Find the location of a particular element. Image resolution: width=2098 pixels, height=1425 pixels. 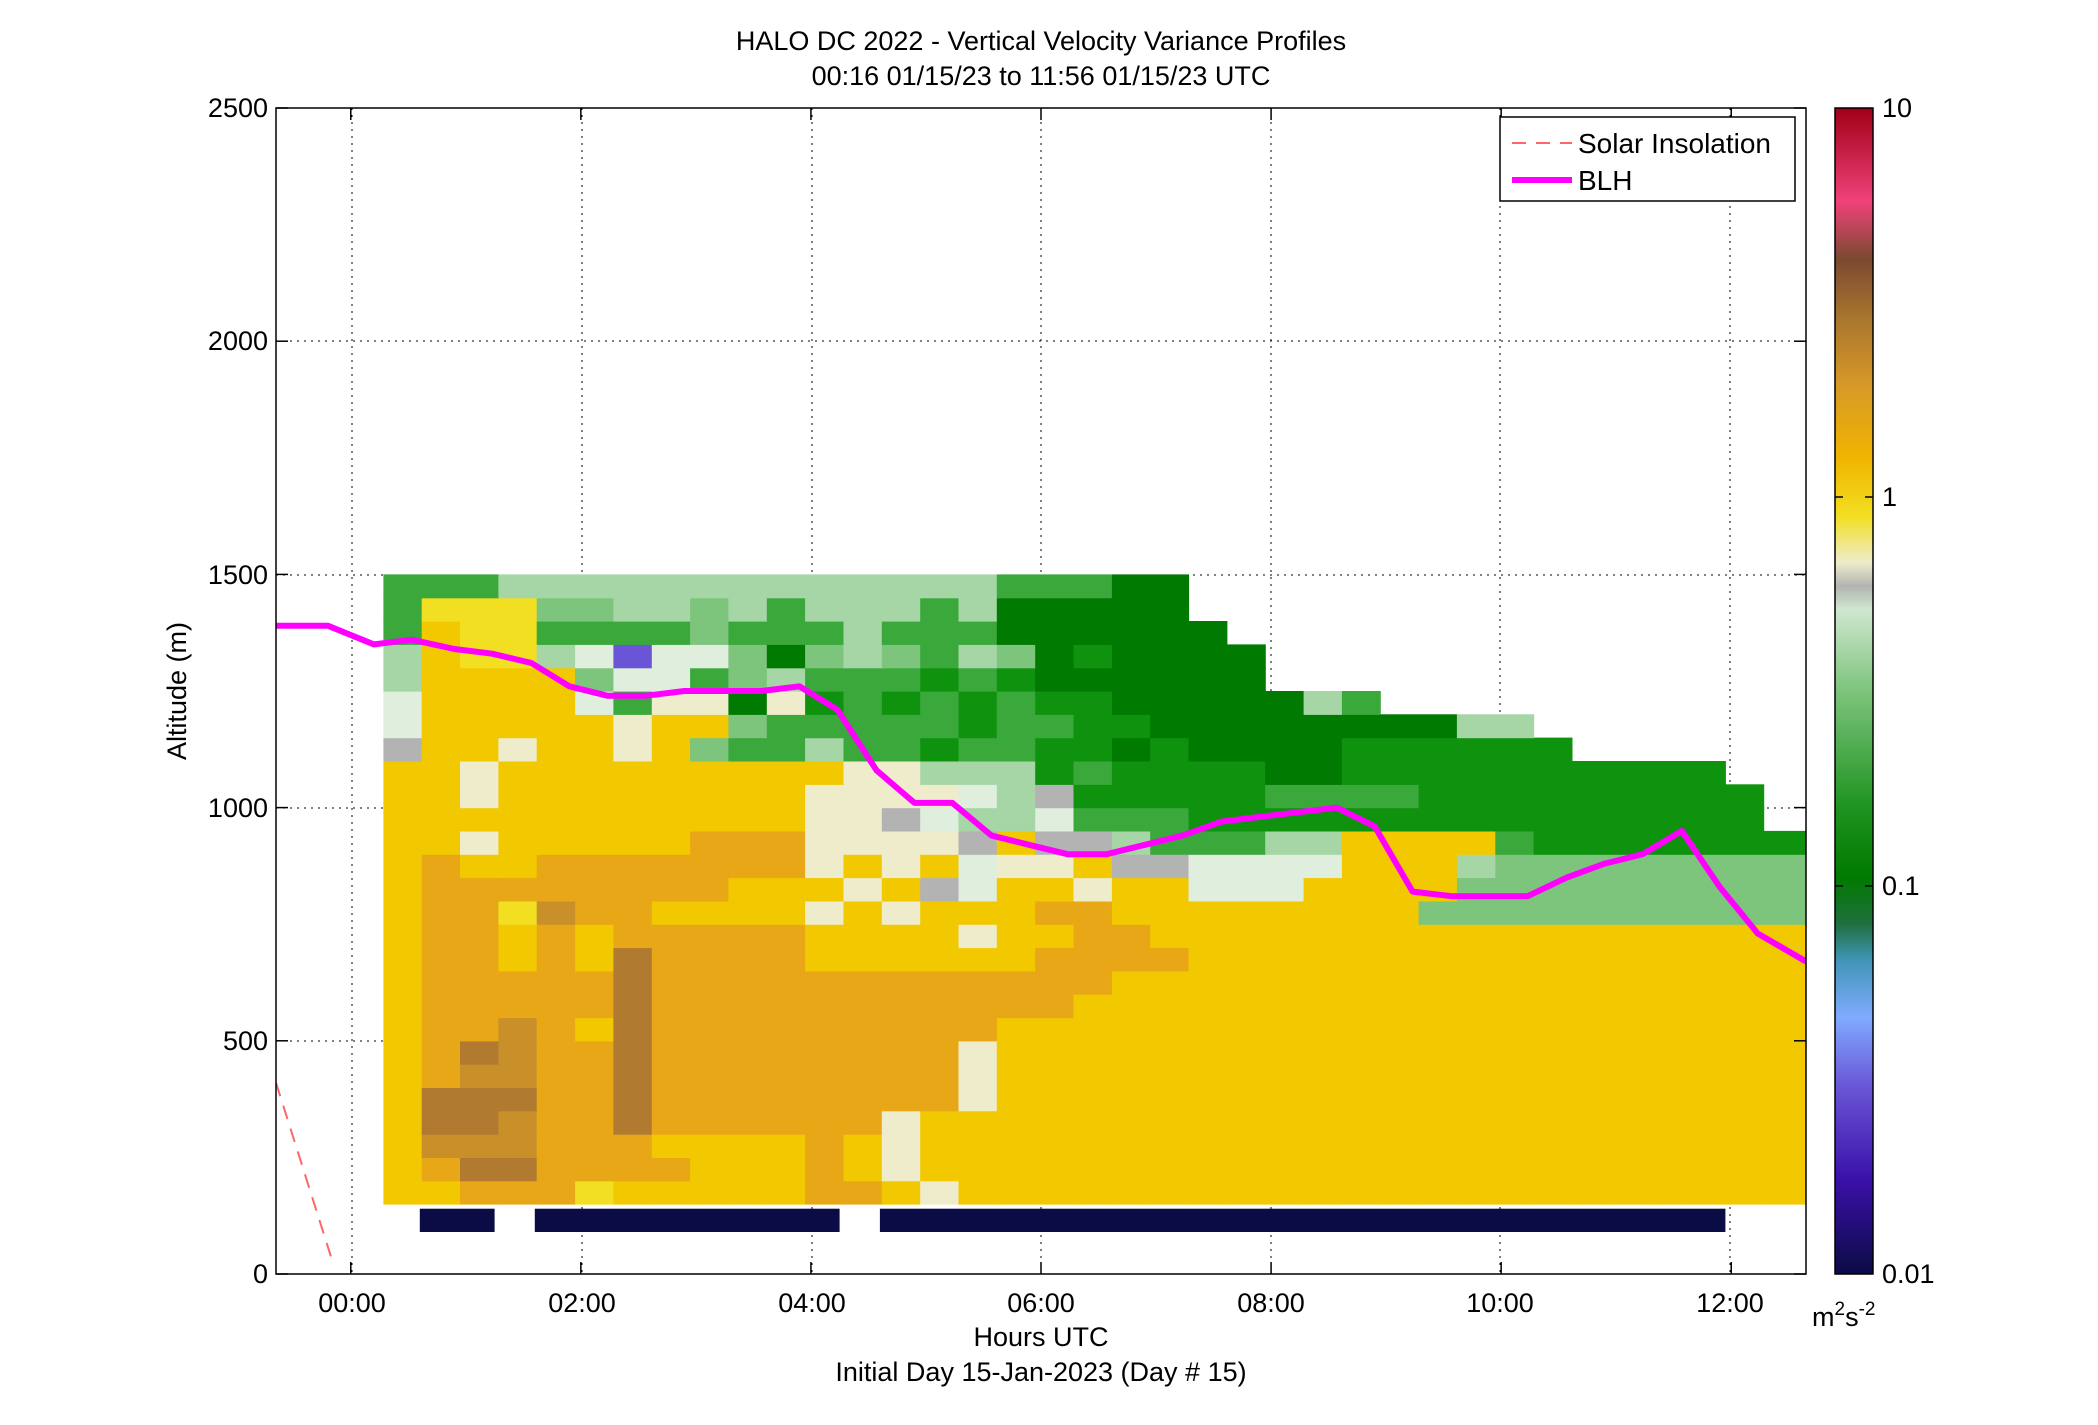

solar-insolation-line is located at coordinates (305, 1174).